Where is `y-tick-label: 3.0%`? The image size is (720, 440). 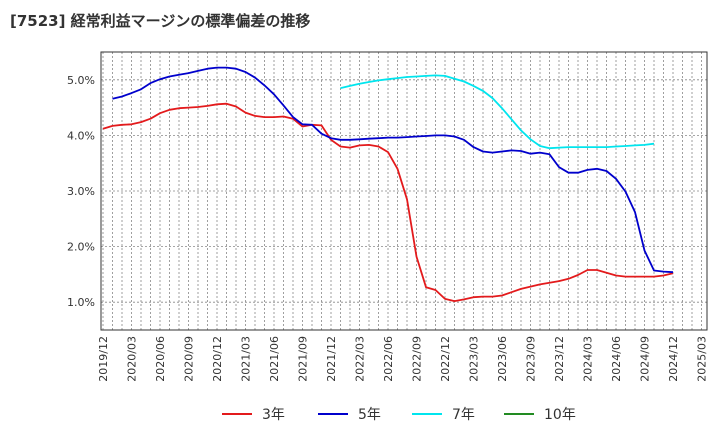 y-tick-label: 3.0% is located at coordinates (81, 191).